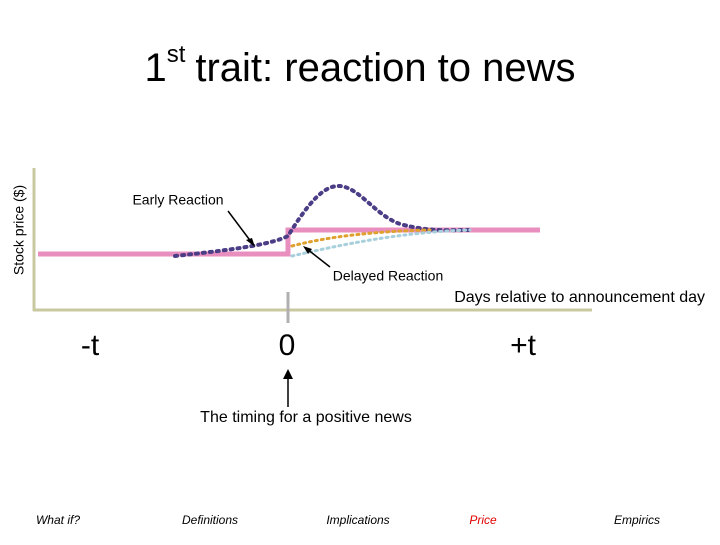 The image size is (720, 545). What do you see at coordinates (307, 250) in the screenshot?
I see `delayed-arrowhead` at bounding box center [307, 250].